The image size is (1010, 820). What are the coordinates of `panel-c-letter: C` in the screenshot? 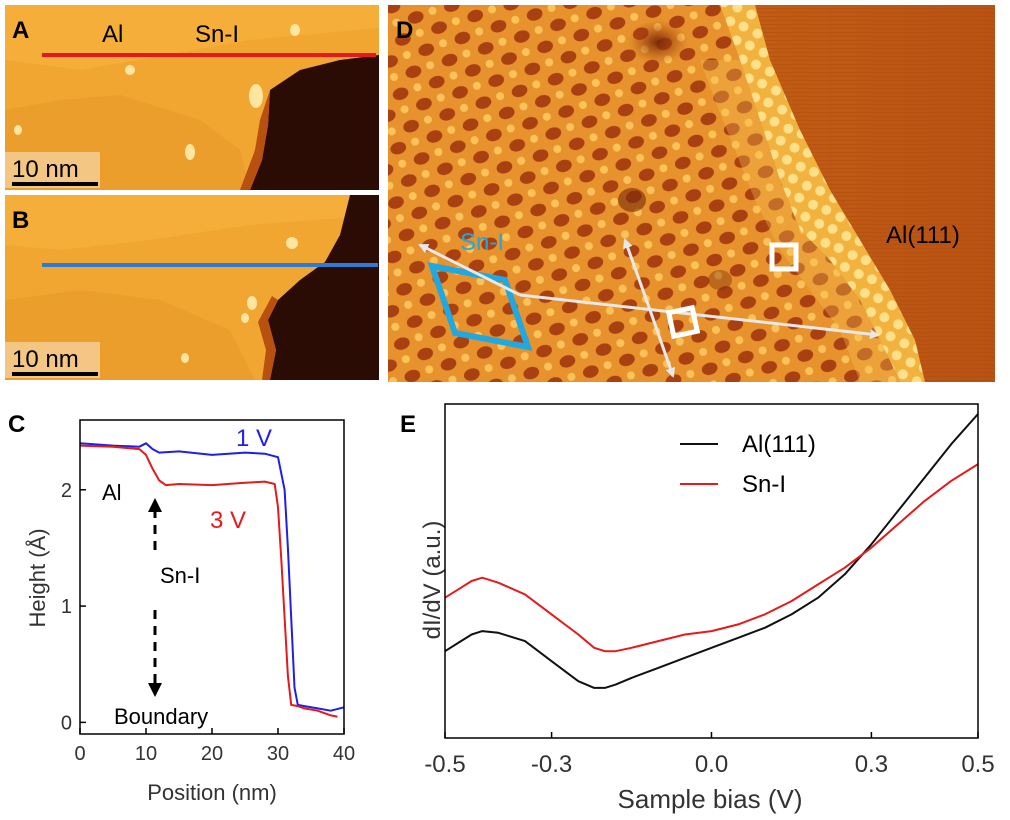 It's located at (16, 424).